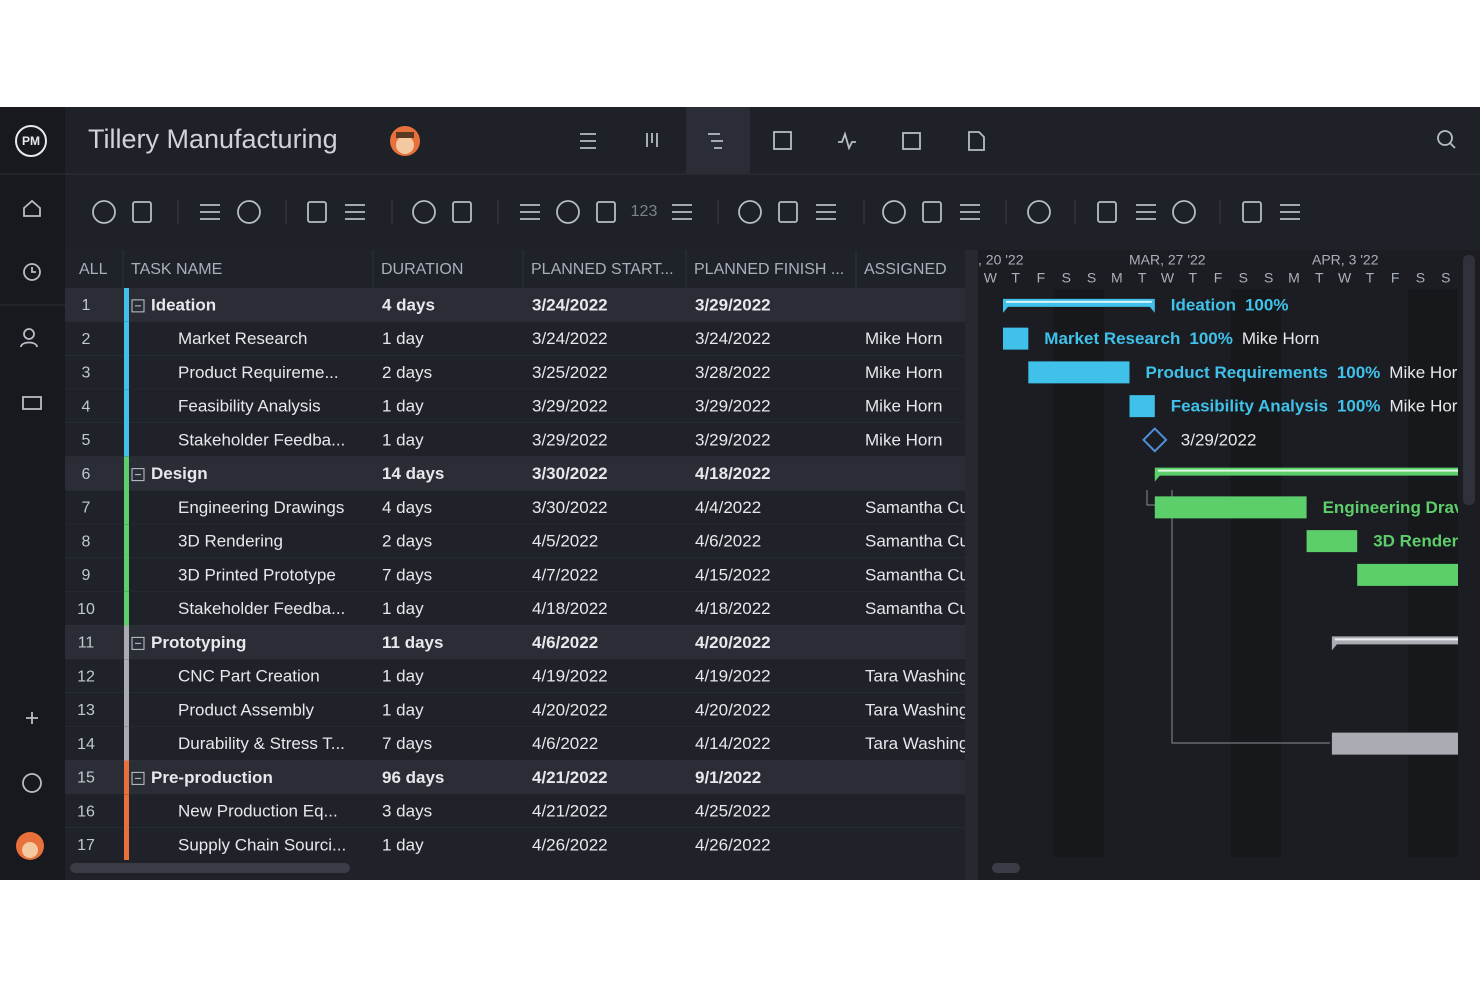 This screenshot has width=1480, height=987. I want to click on view-tabs, so click(1018, 140).